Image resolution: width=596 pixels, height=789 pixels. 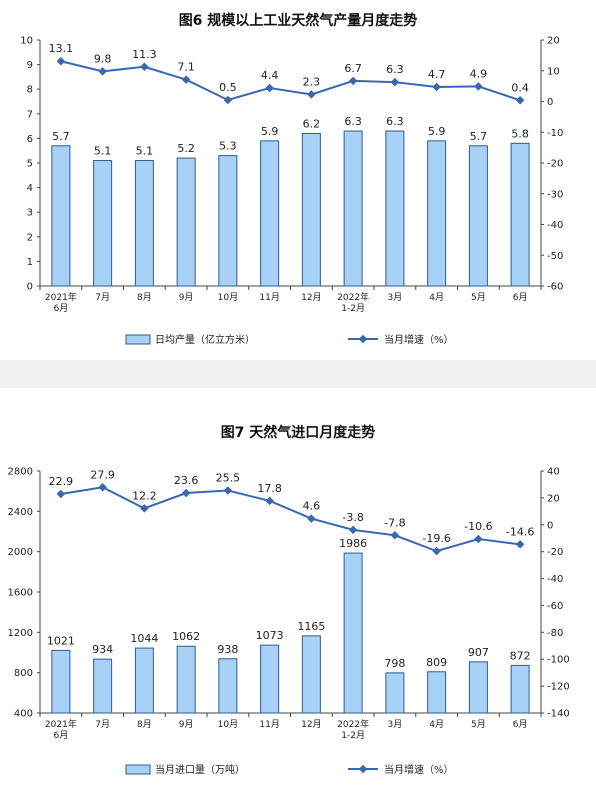 I want to click on growth-data-label: -3.8, so click(x=352, y=517).